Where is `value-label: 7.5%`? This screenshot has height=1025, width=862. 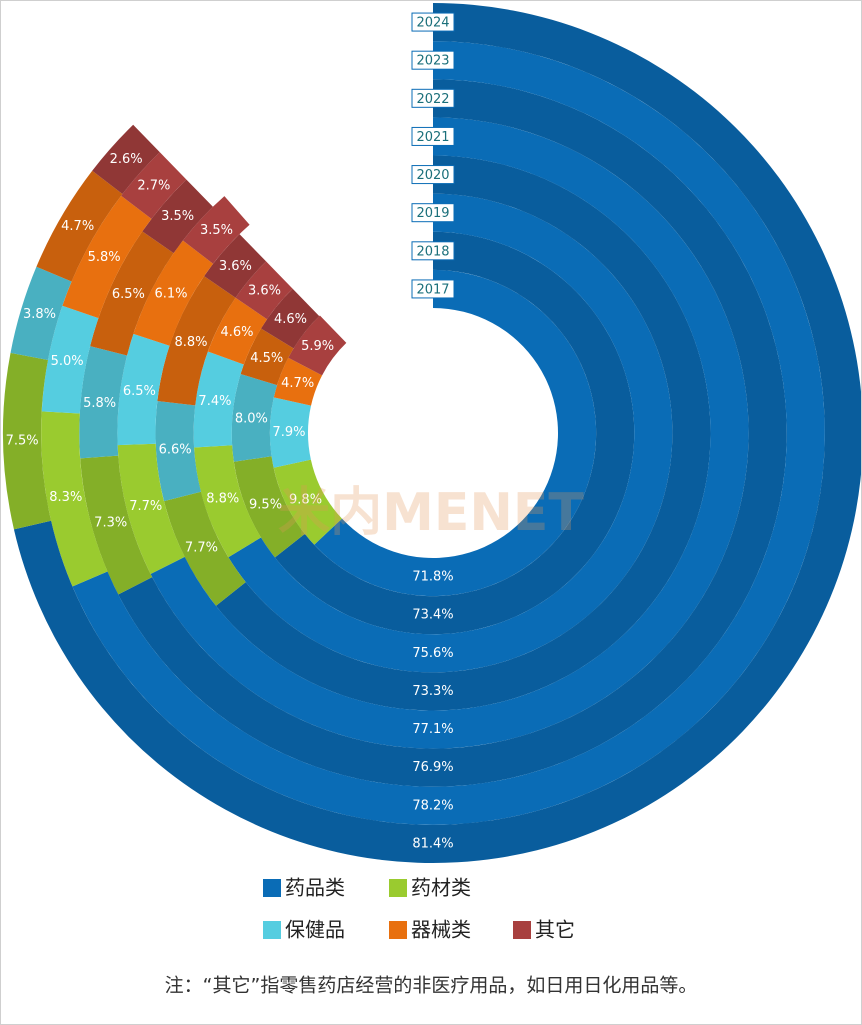
value-label: 7.5% is located at coordinates (22, 440).